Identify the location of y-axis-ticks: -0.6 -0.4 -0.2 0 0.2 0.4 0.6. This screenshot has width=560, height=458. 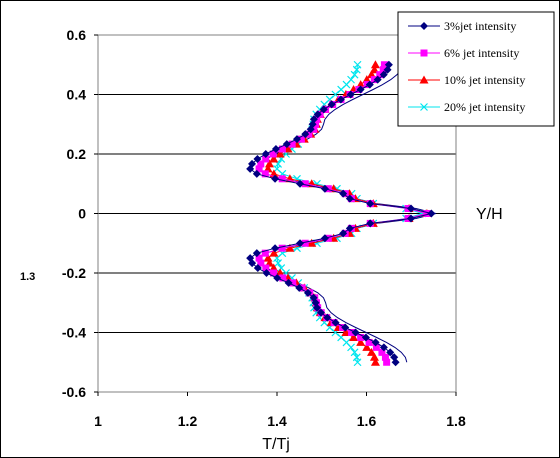
(80, 213).